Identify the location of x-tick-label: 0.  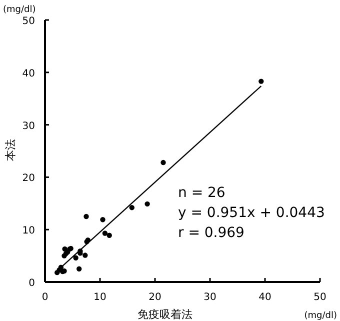
(45, 297).